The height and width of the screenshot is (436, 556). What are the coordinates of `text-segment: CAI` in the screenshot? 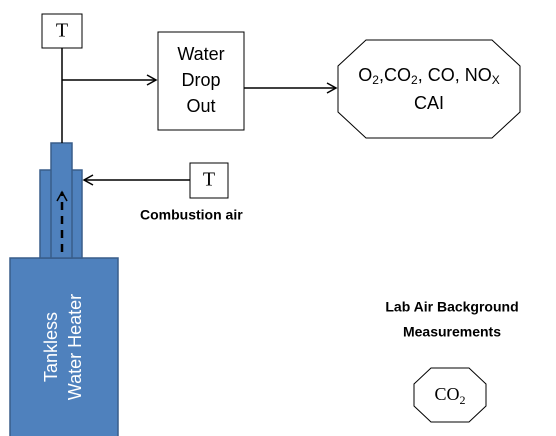 It's located at (429, 103).